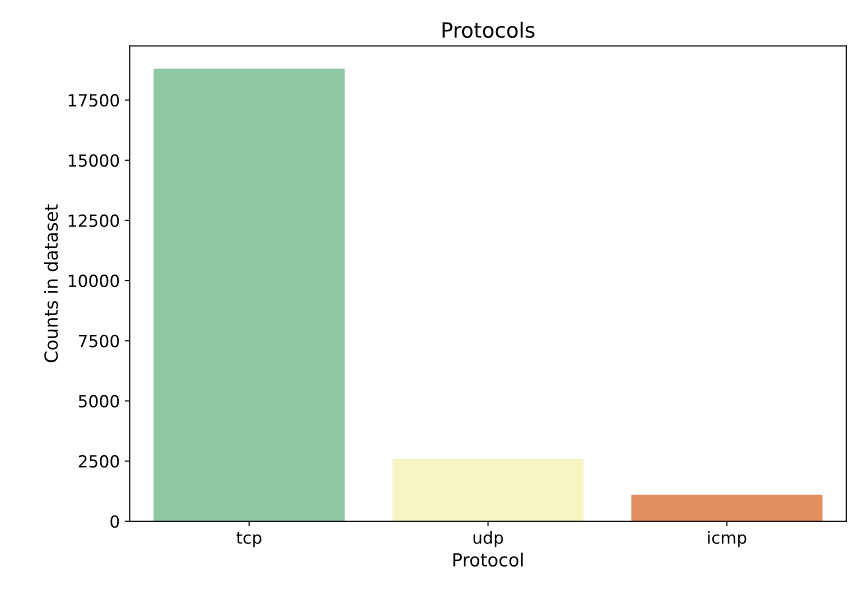  Describe the element at coordinates (98, 401) in the screenshot. I see `y-tick-label: 5000` at that location.